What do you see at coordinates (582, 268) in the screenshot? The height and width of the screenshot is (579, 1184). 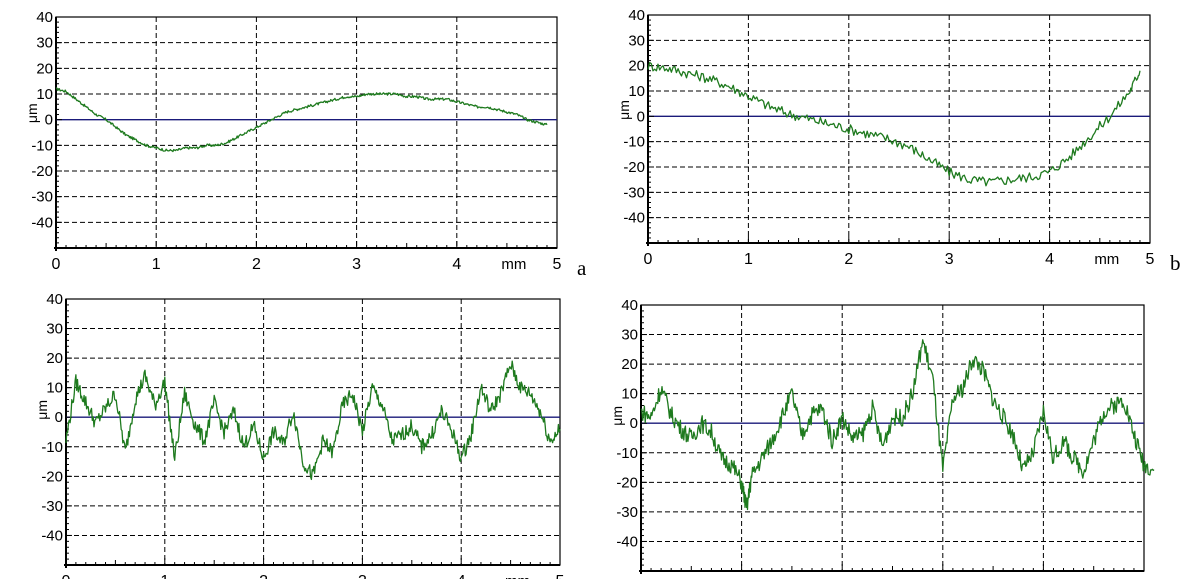 I see `panel-label: a` at bounding box center [582, 268].